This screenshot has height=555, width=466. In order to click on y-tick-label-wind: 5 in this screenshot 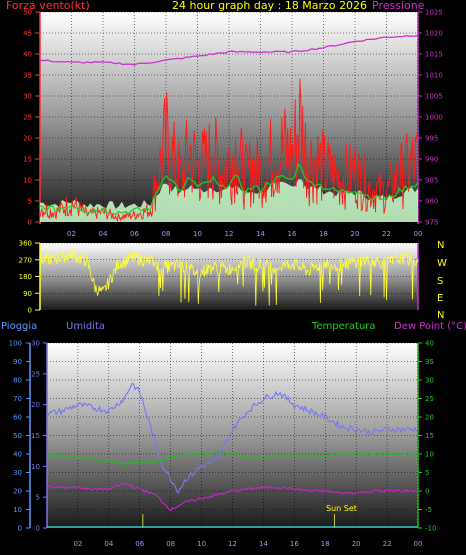, I will do `click(30, 202)`.